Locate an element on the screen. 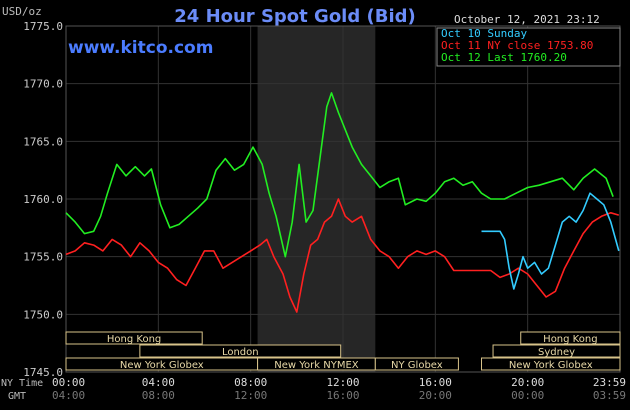  y-unit-label: USD/oz is located at coordinates (22, 11).